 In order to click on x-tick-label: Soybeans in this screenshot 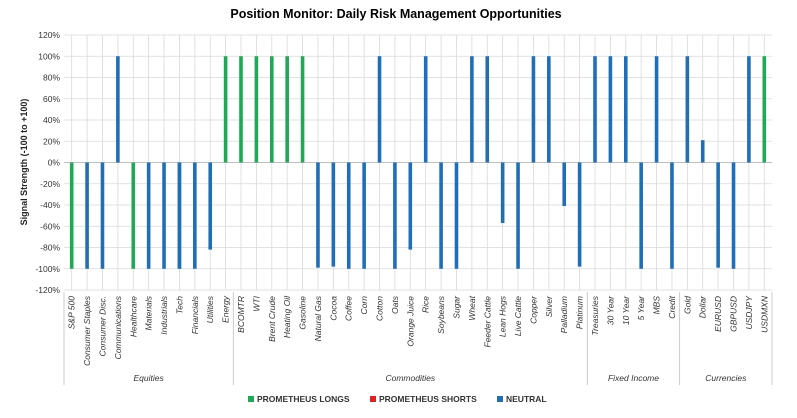, I will do `click(441, 314)`.